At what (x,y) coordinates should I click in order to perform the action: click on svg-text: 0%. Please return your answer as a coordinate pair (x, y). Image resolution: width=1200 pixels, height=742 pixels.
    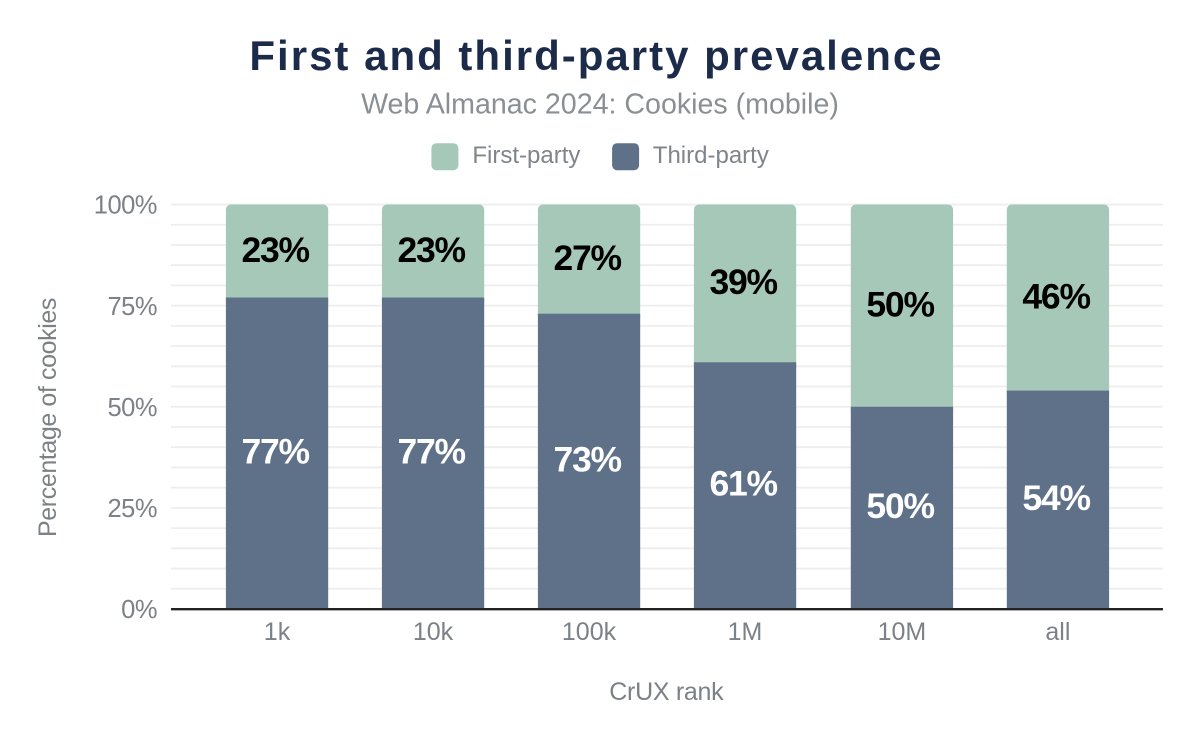
    Looking at the image, I should click on (139, 610).